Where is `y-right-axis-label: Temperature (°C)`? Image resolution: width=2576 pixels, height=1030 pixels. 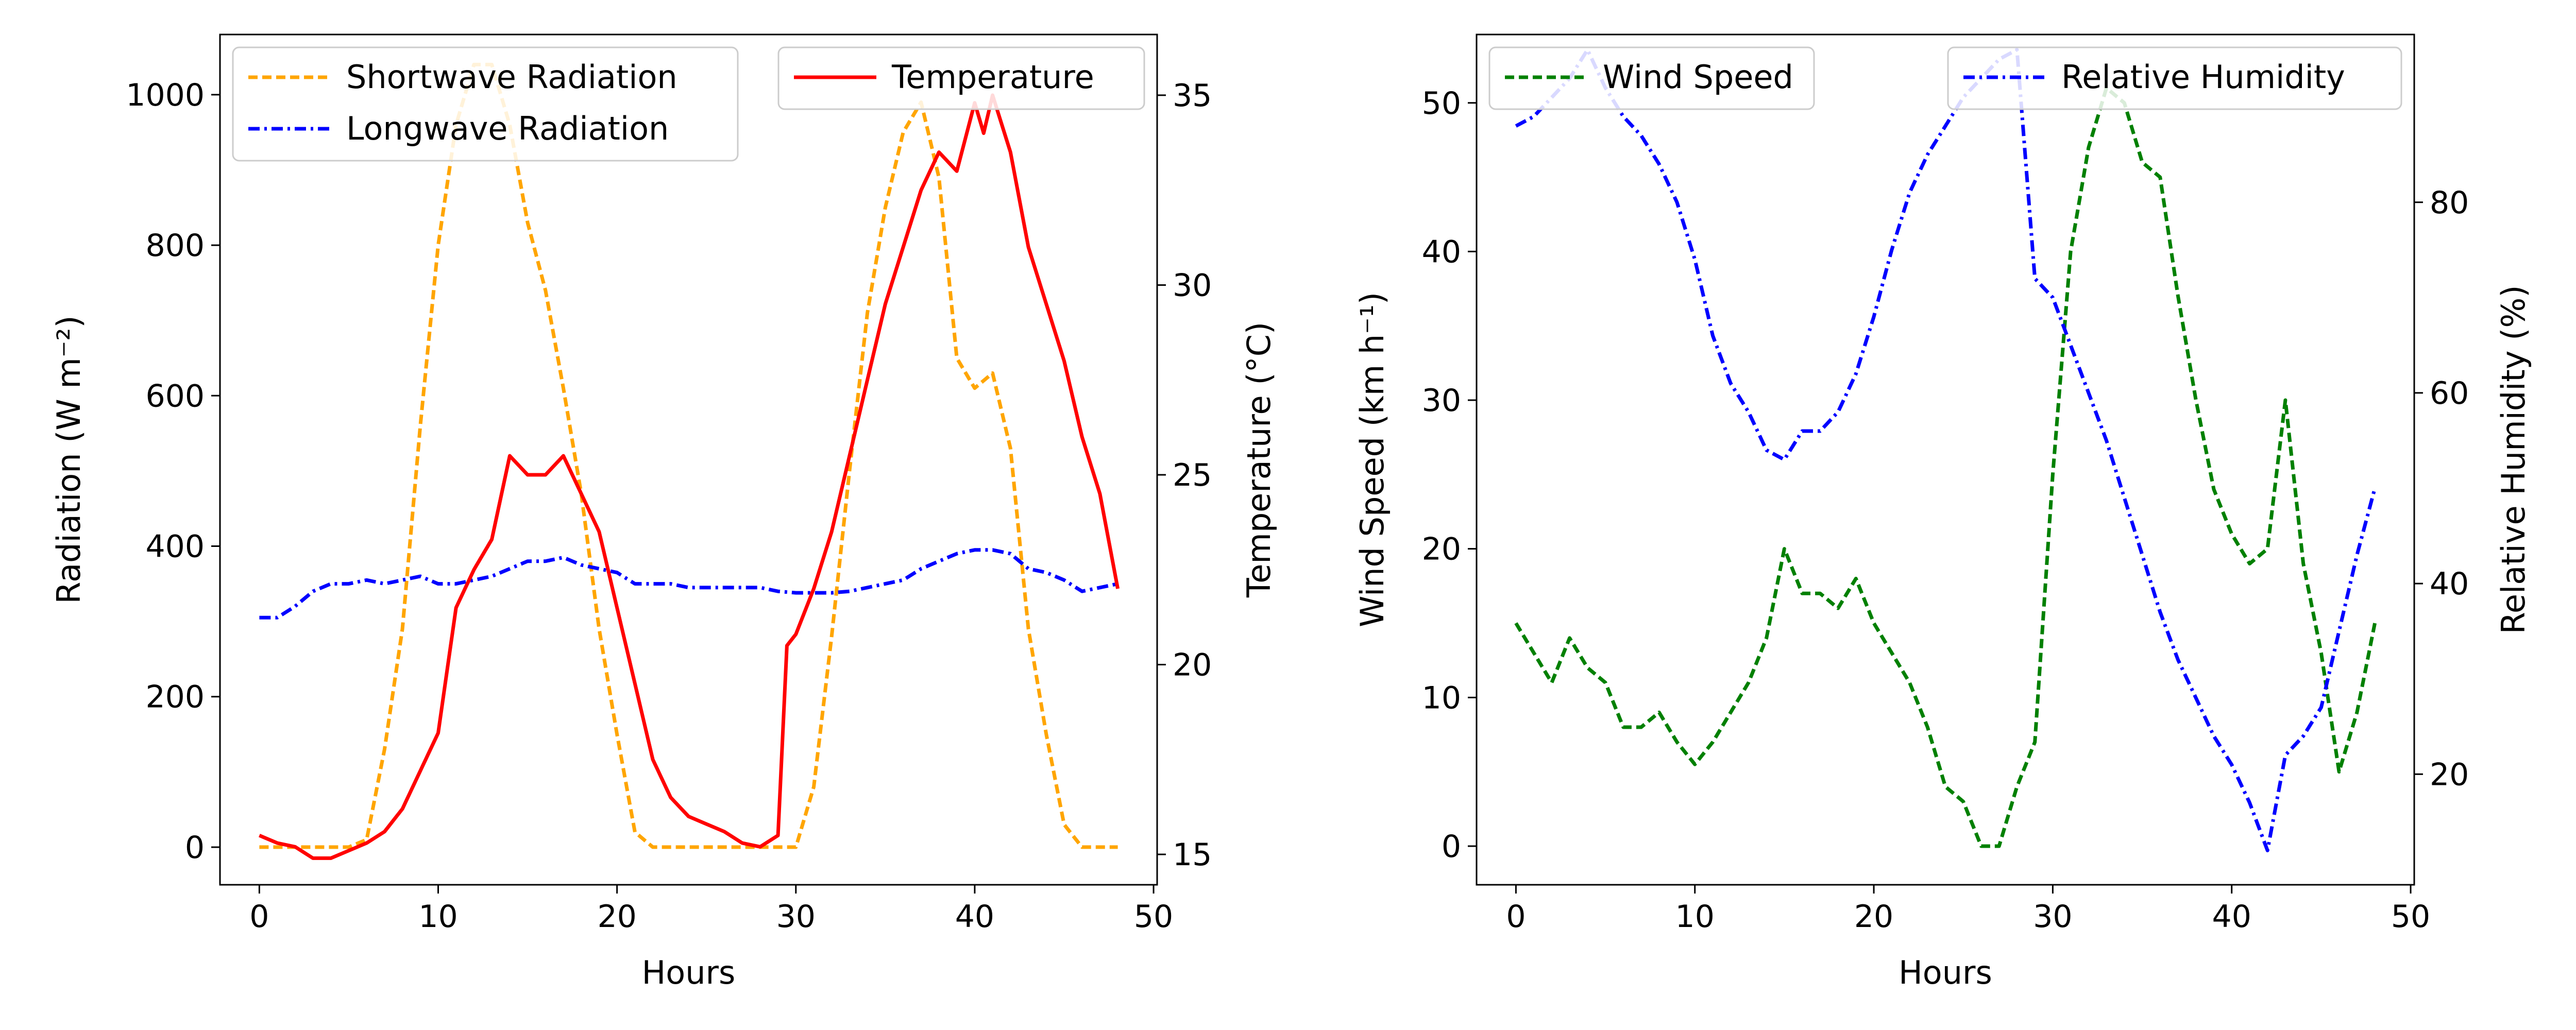
y-right-axis-label: Temperature (°C) is located at coordinates (1259, 460).